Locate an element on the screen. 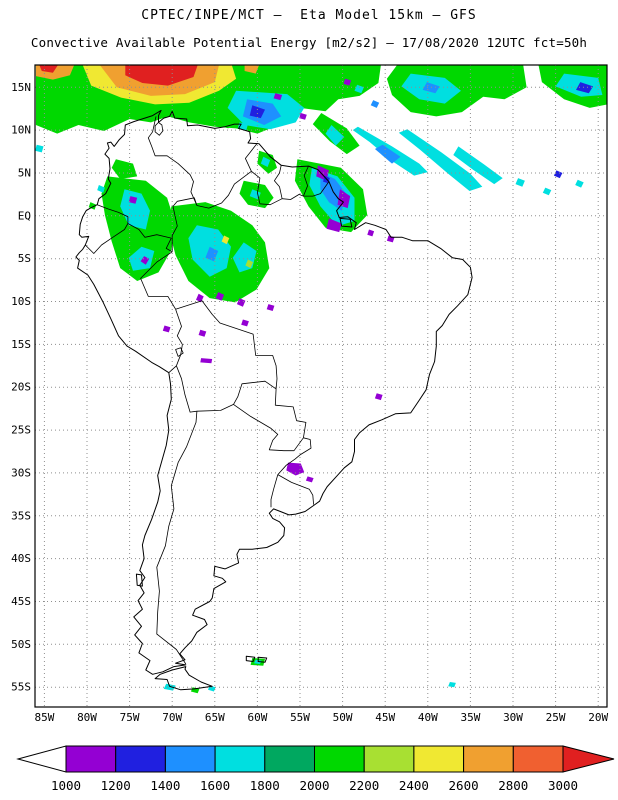  lat-tick-label: 35S is located at coordinates (21, 515).